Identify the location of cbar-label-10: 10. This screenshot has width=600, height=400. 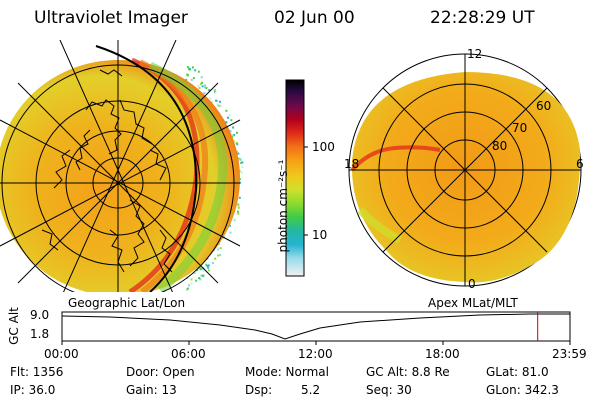
(320, 235).